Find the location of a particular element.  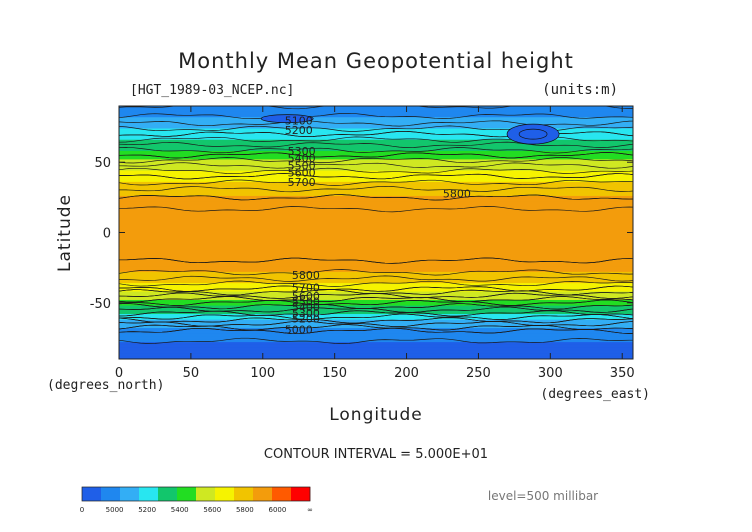

contour-label: 5500 is located at coordinates (306, 302).